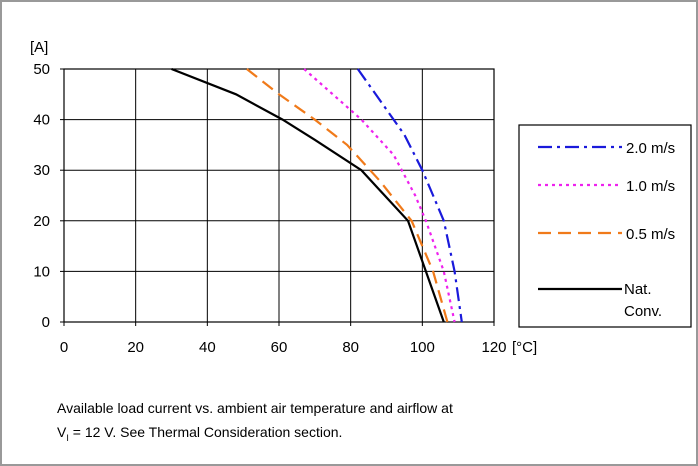  What do you see at coordinates (46, 322) in the screenshot?
I see `y-tick-label: 0` at bounding box center [46, 322].